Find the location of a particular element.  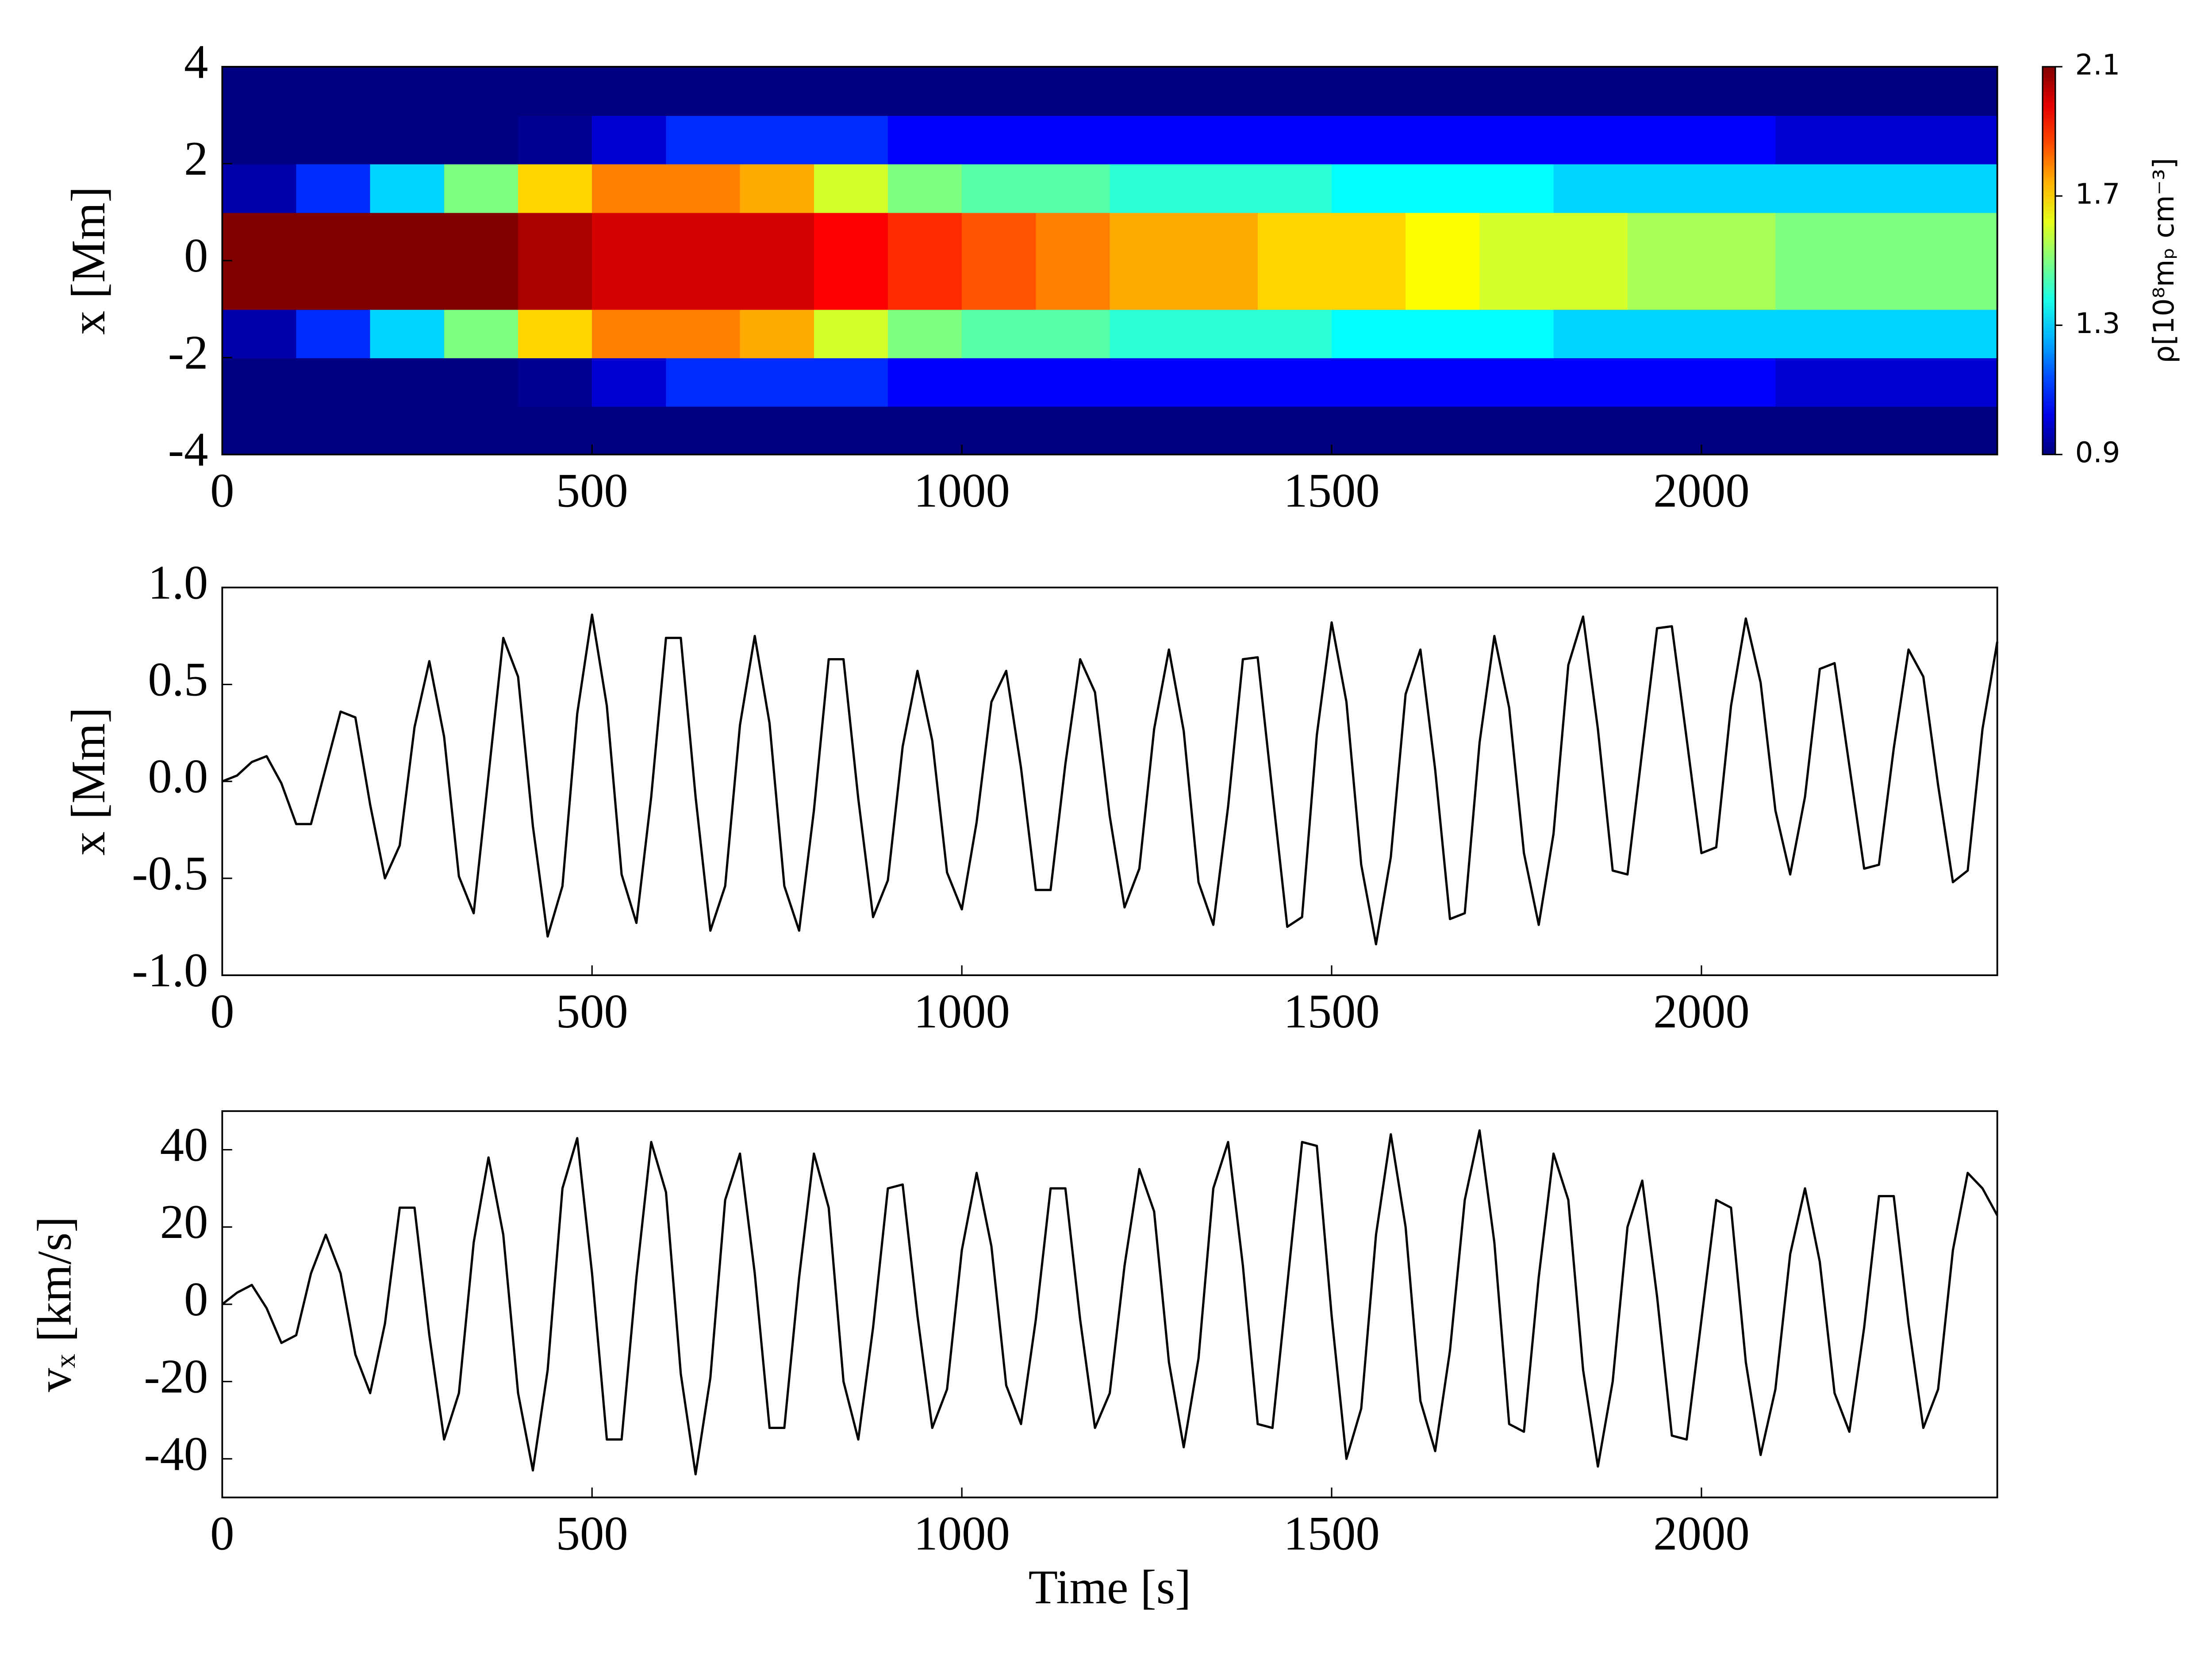

x-axis-label: Time [s] is located at coordinates (1110, 1587).